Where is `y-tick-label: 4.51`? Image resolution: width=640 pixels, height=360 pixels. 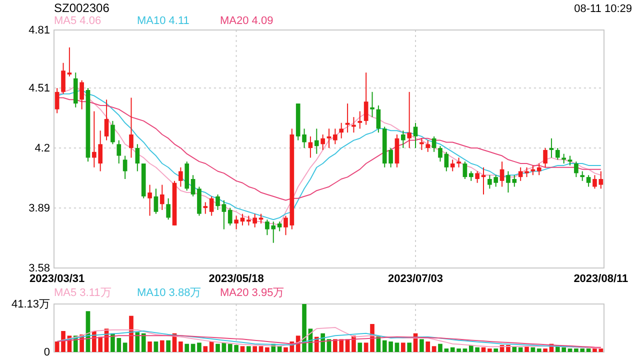 y-tick-label: 4.51 is located at coordinates (39, 88).